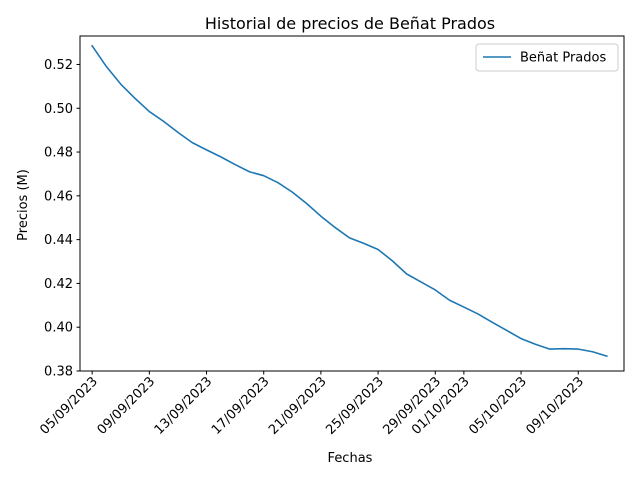 This screenshot has height=480, width=640. I want to click on x-tick-label: 17/09/2023, so click(241, 406).